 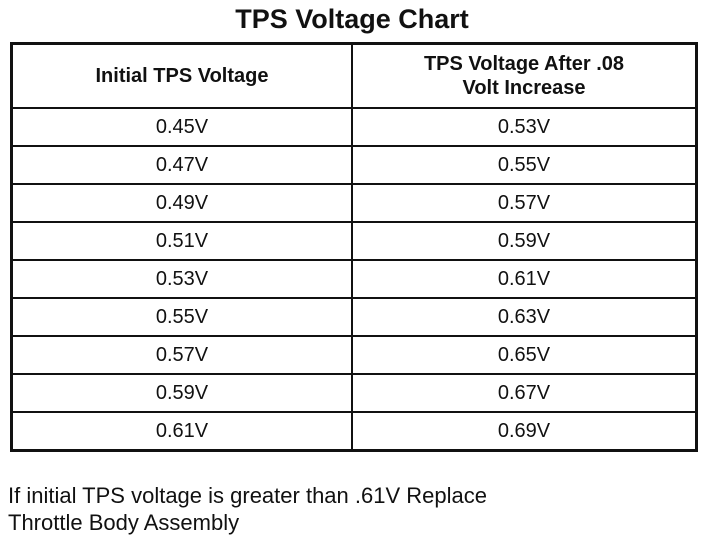 I want to click on table-row: 0.47V 0.55V, so click(x=354, y=165).